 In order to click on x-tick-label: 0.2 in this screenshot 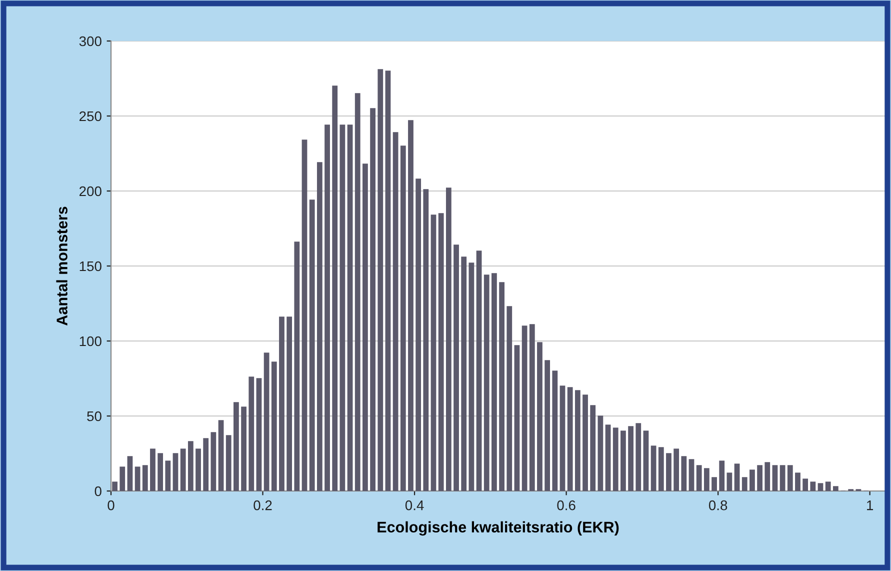, I will do `click(263, 505)`.